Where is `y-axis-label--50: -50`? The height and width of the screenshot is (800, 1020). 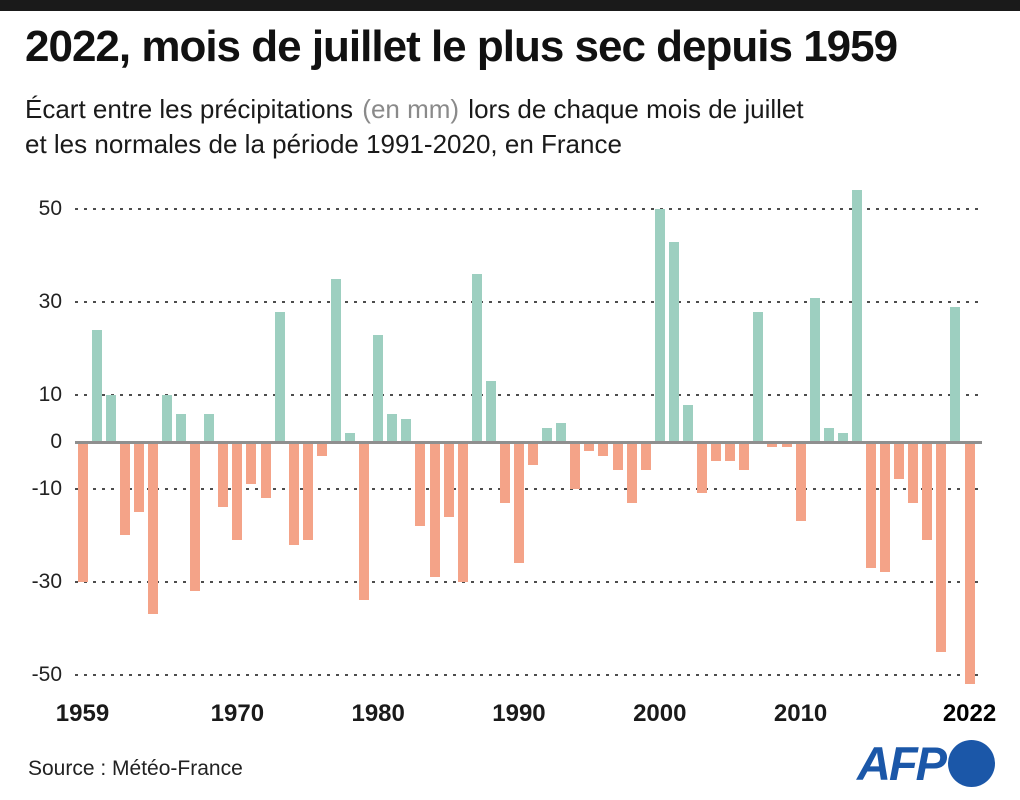 y-axis-label--50: -50 is located at coordinates (46, 674).